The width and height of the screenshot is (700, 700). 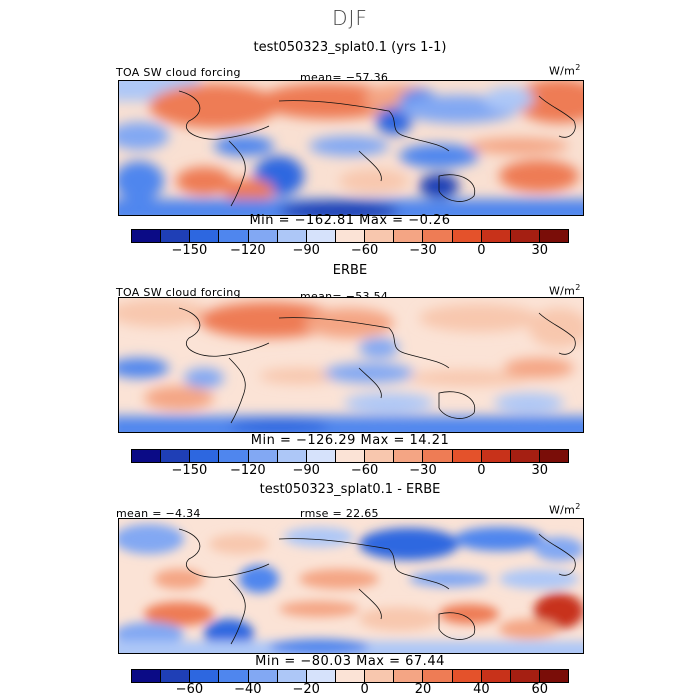 I want to click on panel-3-map, so click(x=351, y=586).